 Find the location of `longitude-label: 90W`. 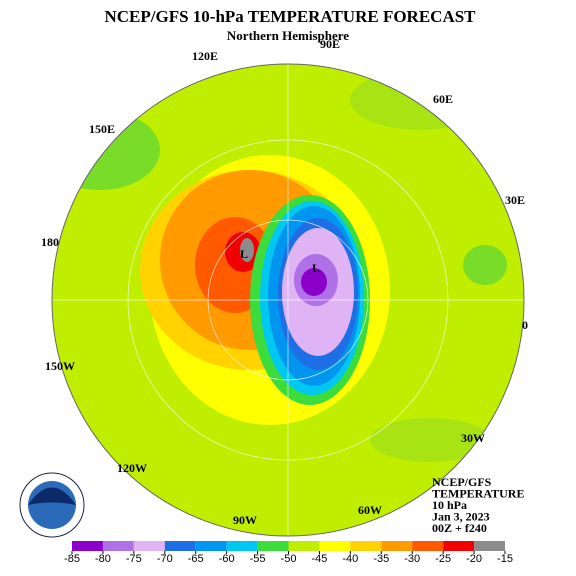

longitude-label: 90W is located at coordinates (245, 520).